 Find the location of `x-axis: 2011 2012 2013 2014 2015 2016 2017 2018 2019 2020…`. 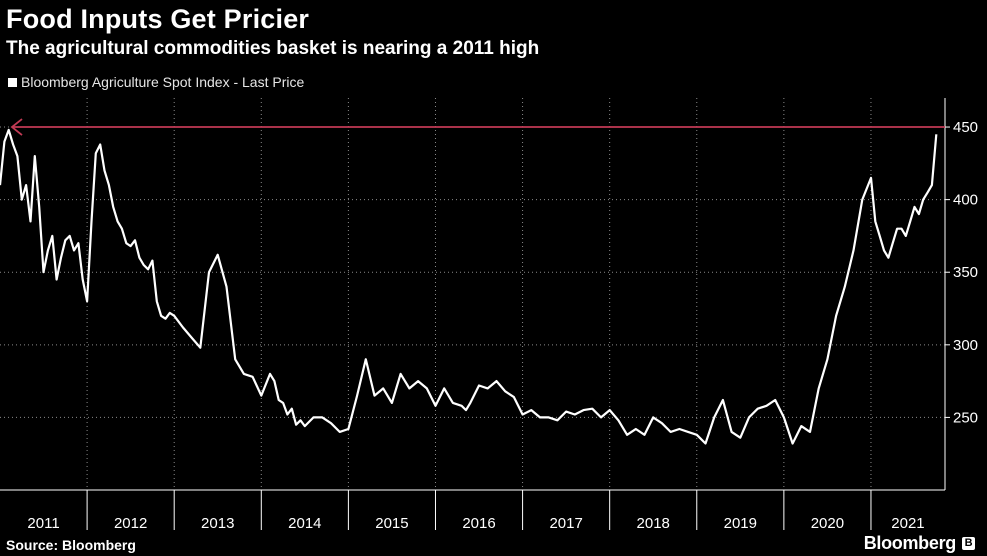

x-axis: 2011 2012 2013 2014 2015 2016 2017 2018 2019 2020… is located at coordinates (472, 510).